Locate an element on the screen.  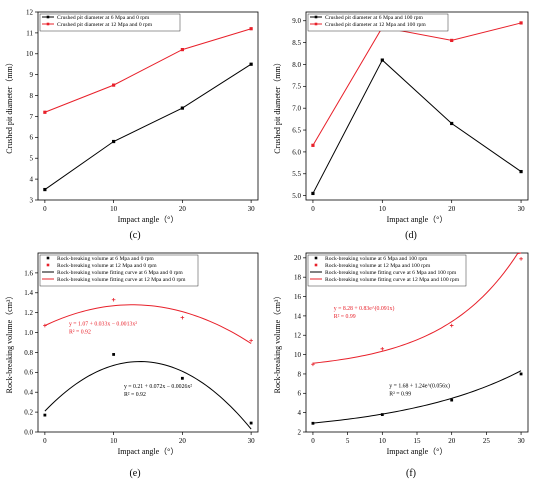
y-tick-label: 9.0 is located at coordinates (296, 21).